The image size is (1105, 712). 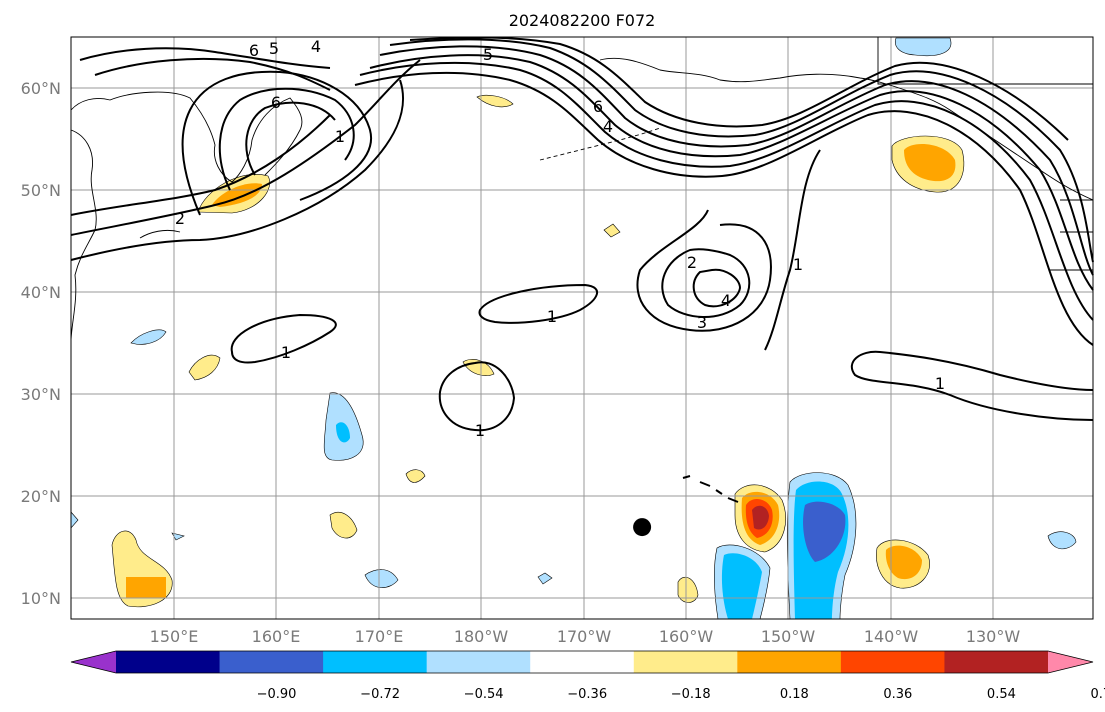 I want to click on lon-label: 140°W, so click(x=891, y=636).